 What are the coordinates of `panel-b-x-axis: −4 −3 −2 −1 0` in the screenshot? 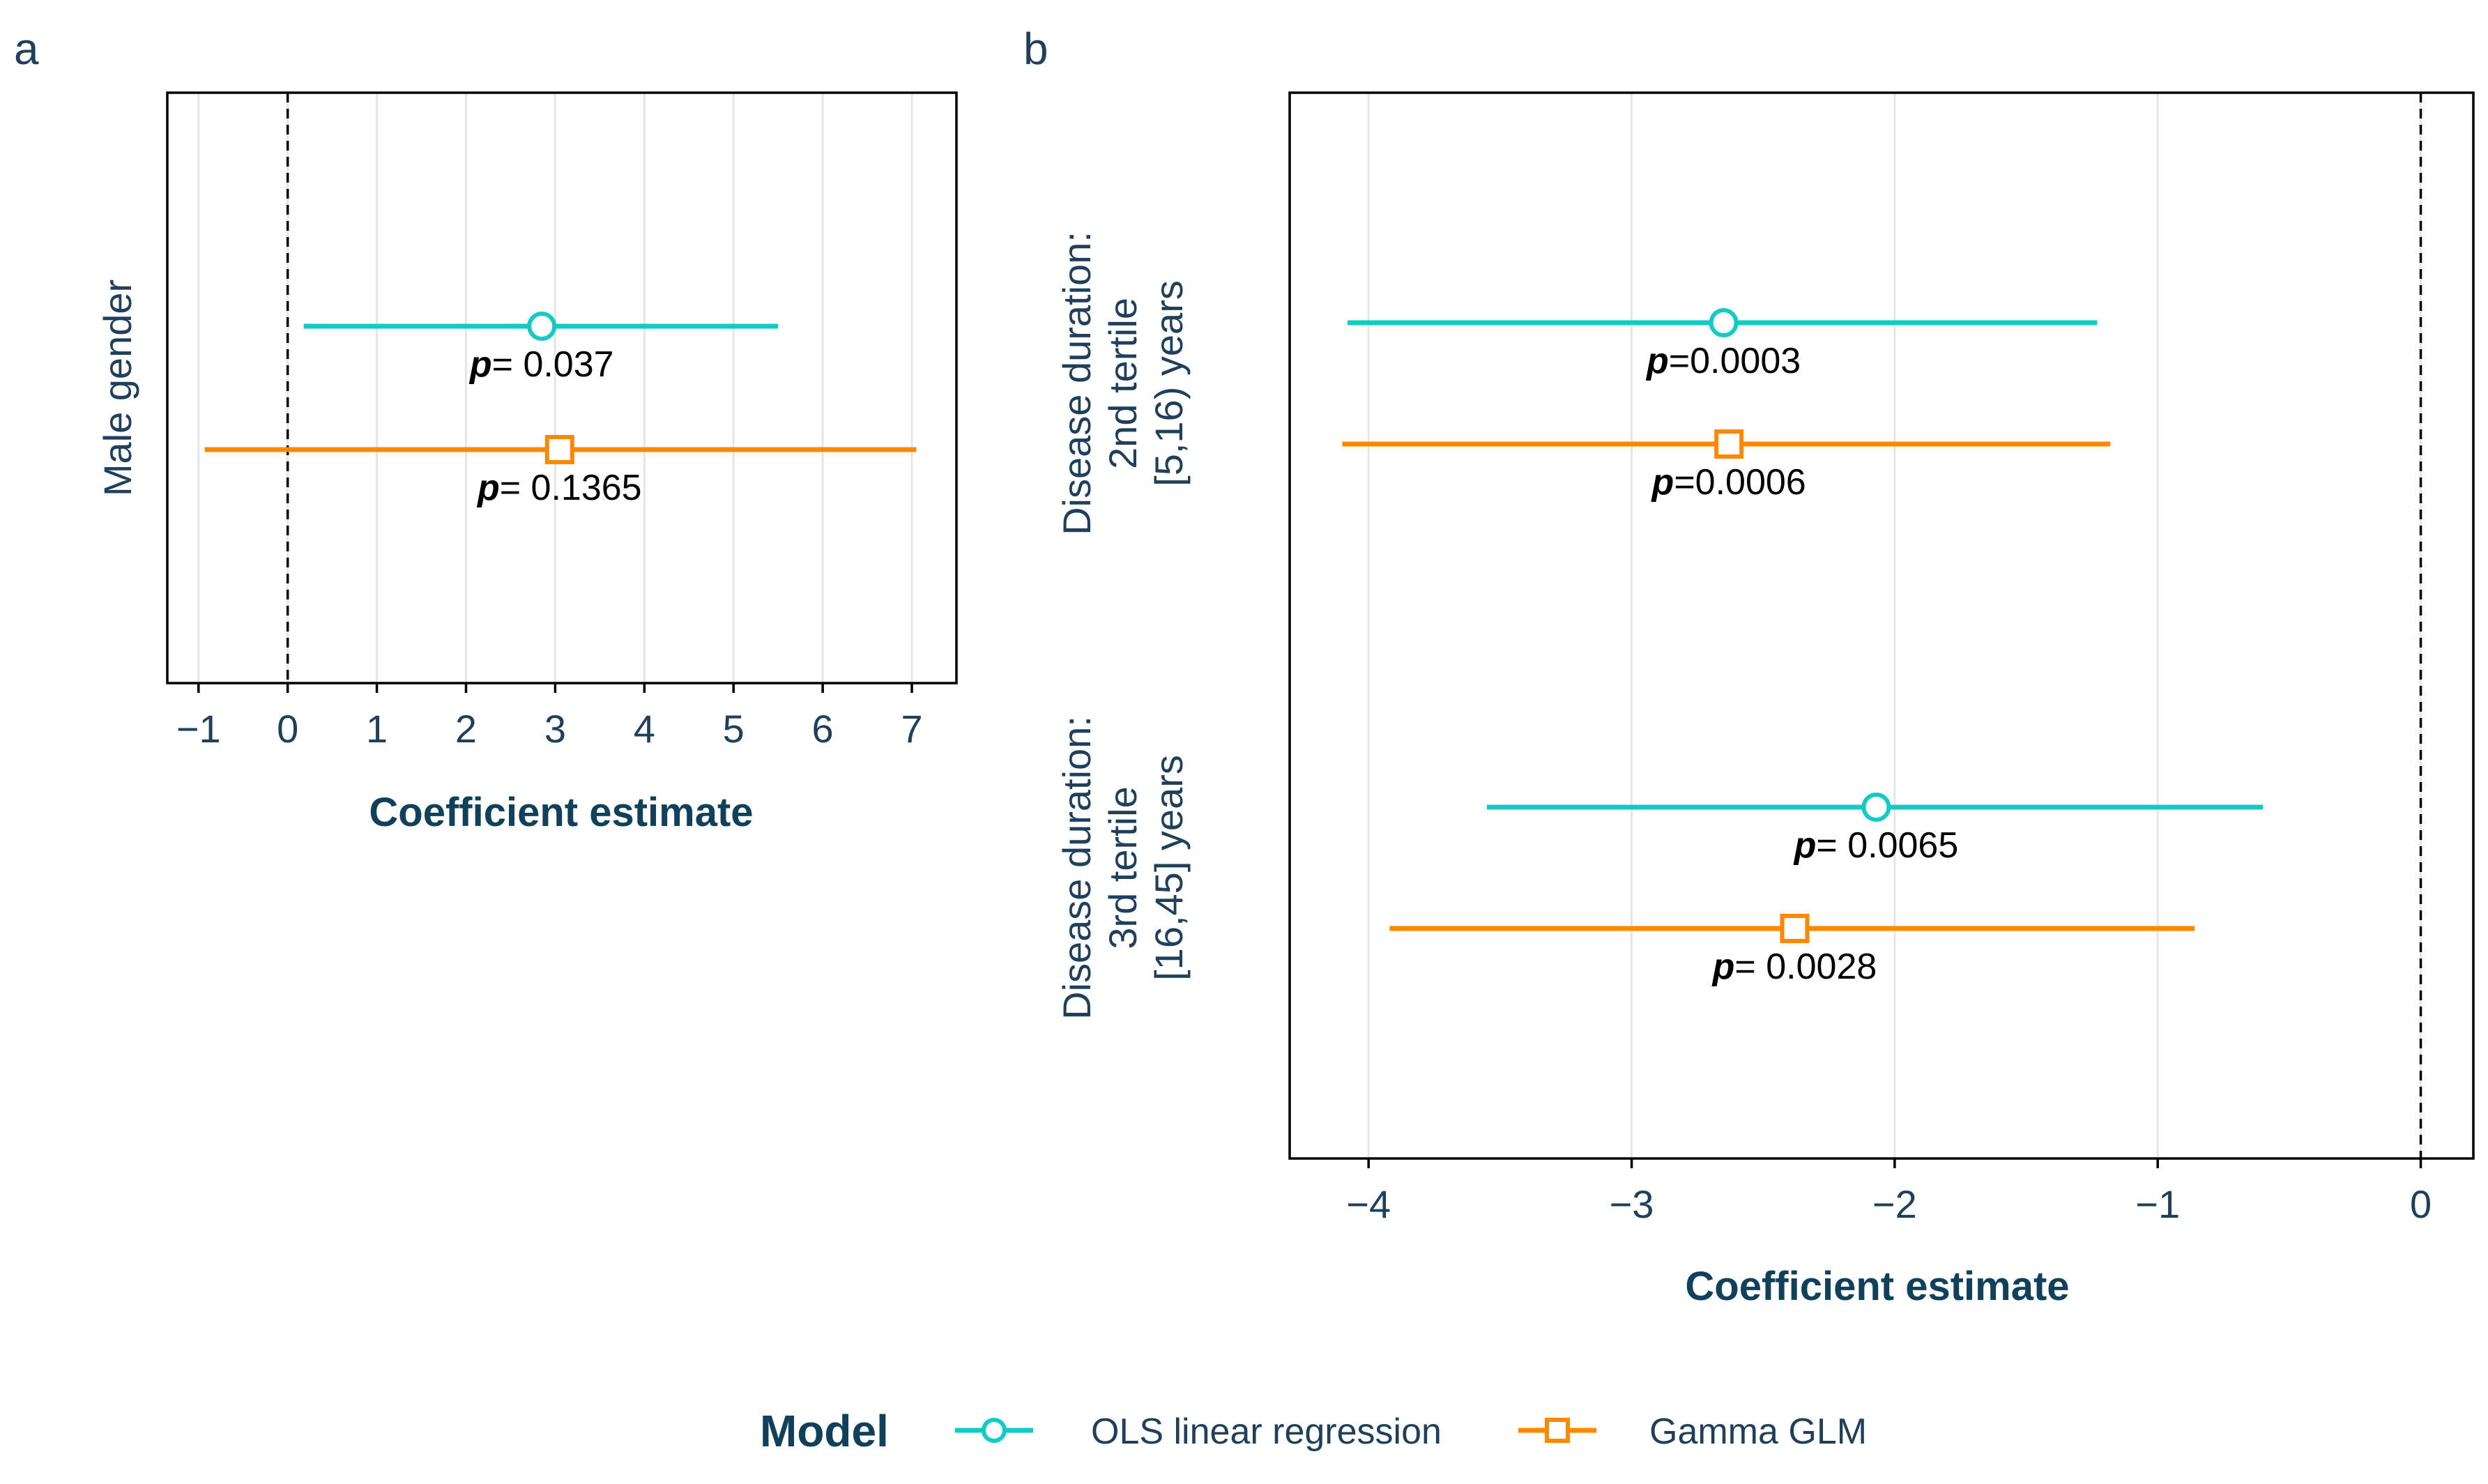 It's located at (1889, 1192).